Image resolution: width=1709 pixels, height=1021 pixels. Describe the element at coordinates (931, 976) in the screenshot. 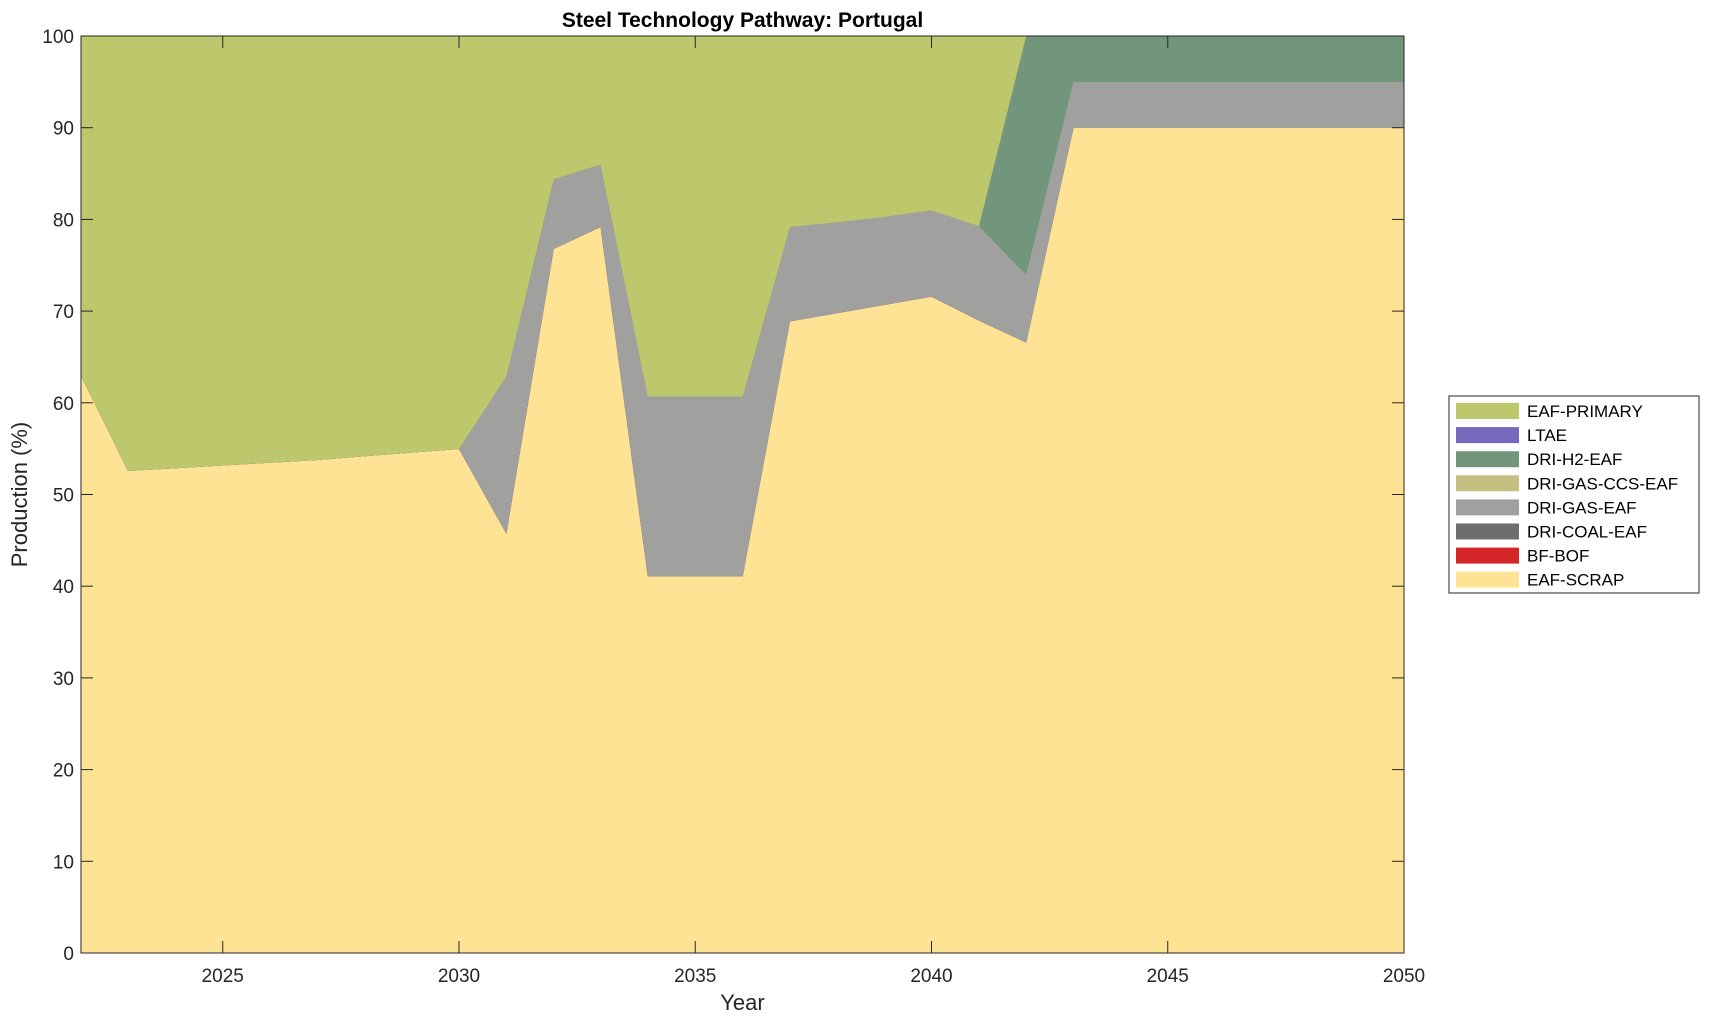

I see `x-tick-label: 2040` at that location.